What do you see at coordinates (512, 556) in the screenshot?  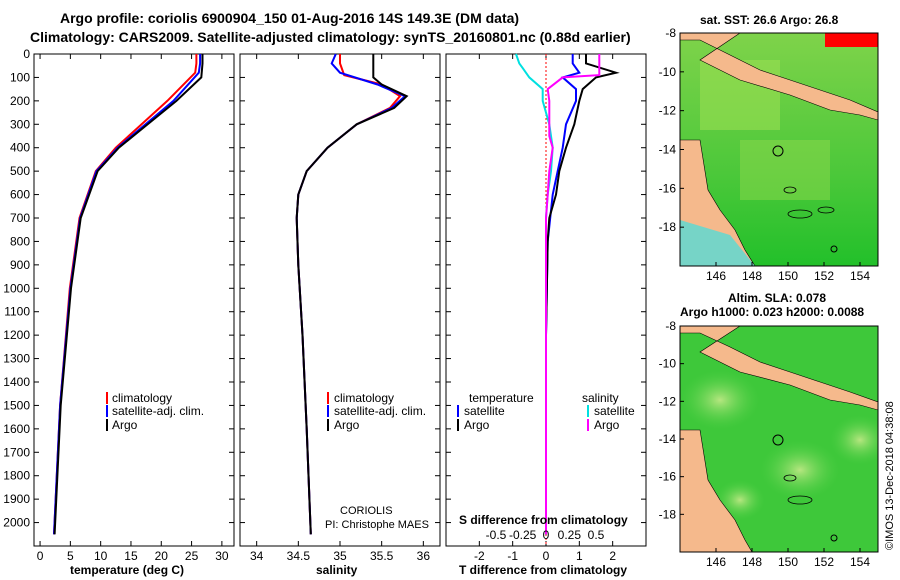 I see `x-tick-label: -1` at bounding box center [512, 556].